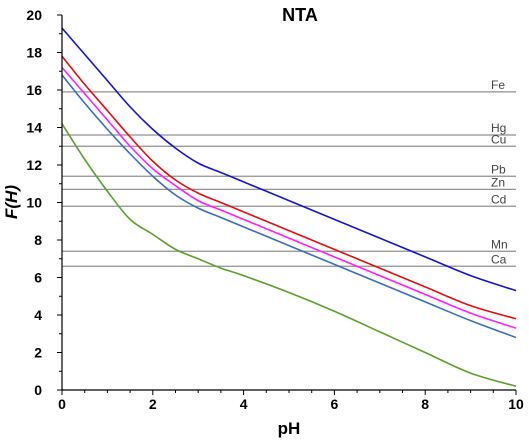  What do you see at coordinates (291, 401) in the screenshot?
I see `x-axis-ticks: 0 2 4 6 8 10` at bounding box center [291, 401].